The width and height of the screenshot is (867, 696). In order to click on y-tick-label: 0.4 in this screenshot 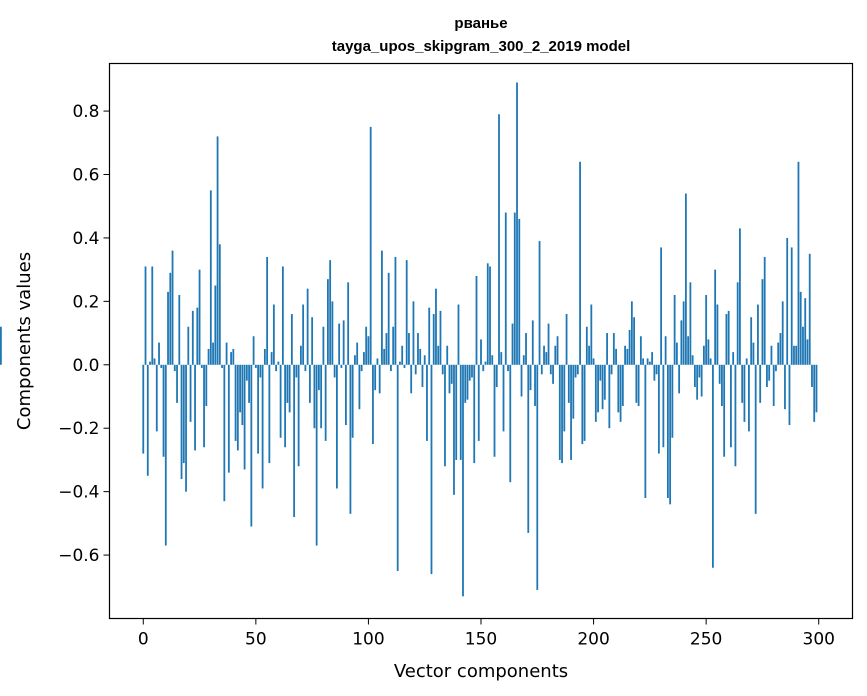, I will do `click(85, 239)`.